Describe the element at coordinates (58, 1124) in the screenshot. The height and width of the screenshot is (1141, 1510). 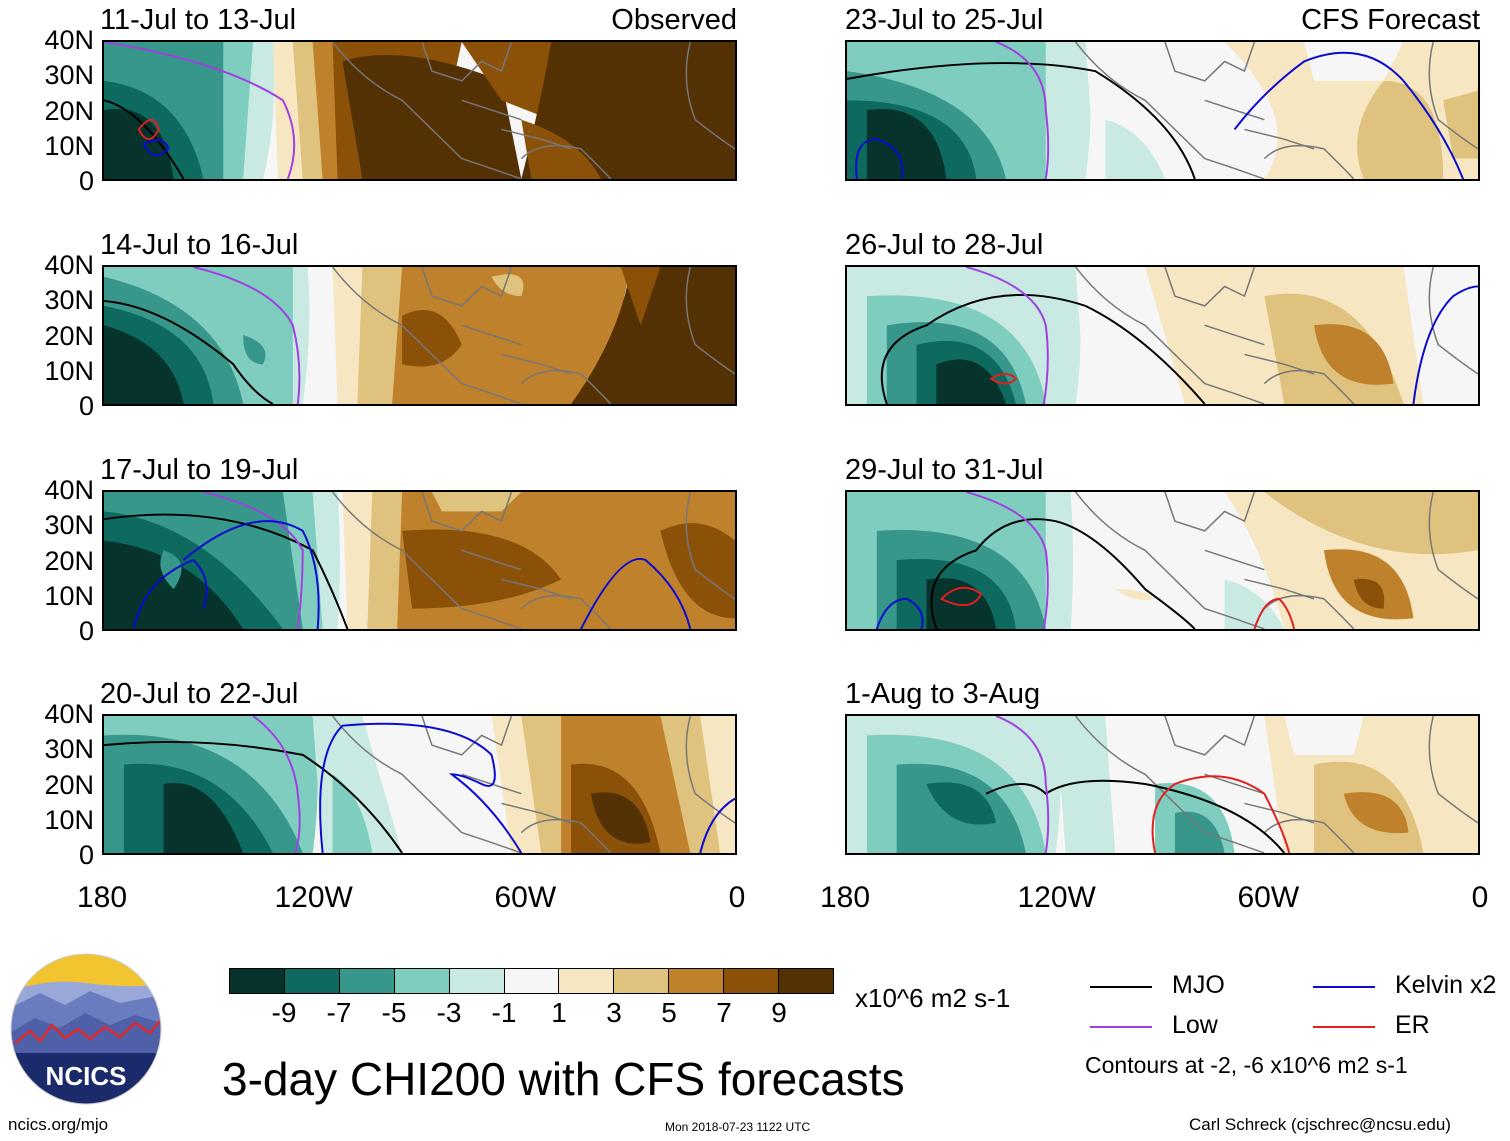
I see `footer-url: ncics.org/mjo` at that location.